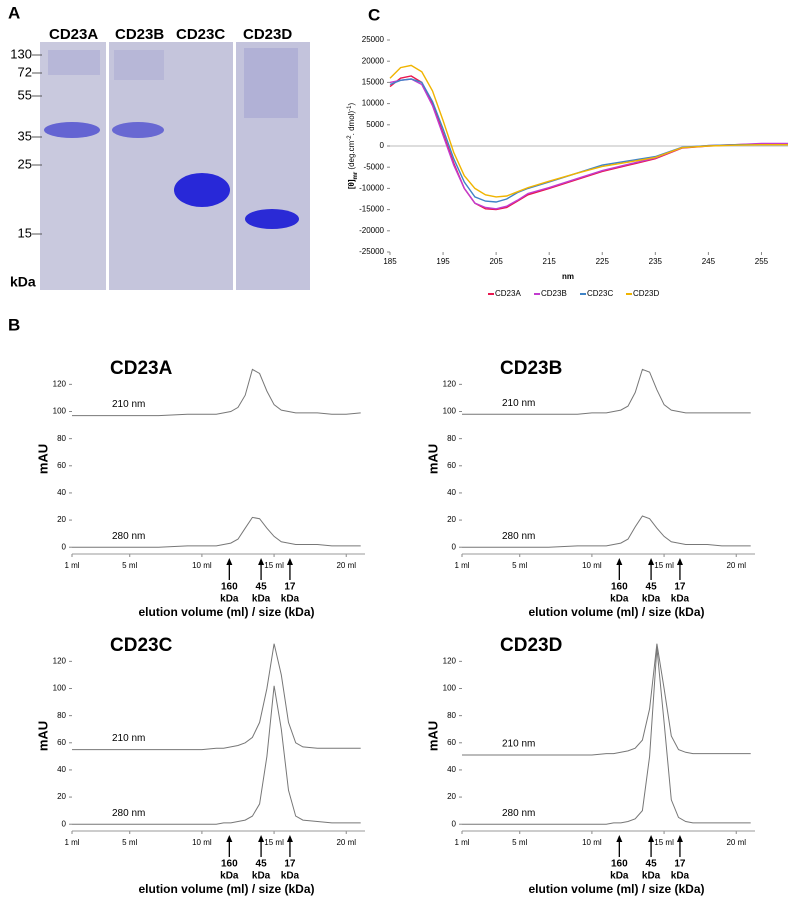  What do you see at coordinates (141, 368) in the screenshot?
I see `chart-title: CD23A` at bounding box center [141, 368].